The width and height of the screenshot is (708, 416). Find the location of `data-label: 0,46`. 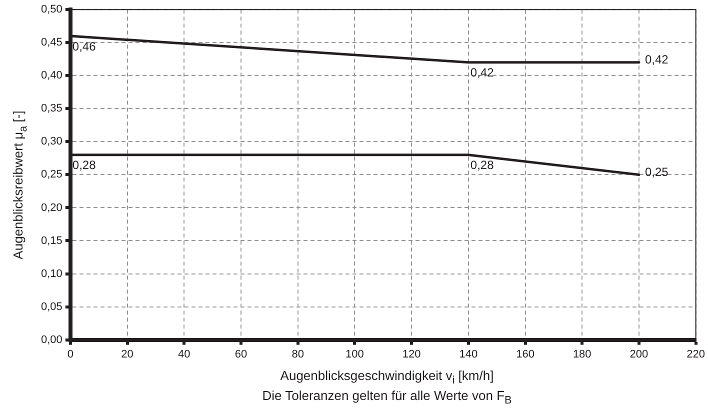

data-label: 0,46 is located at coordinates (84, 46).